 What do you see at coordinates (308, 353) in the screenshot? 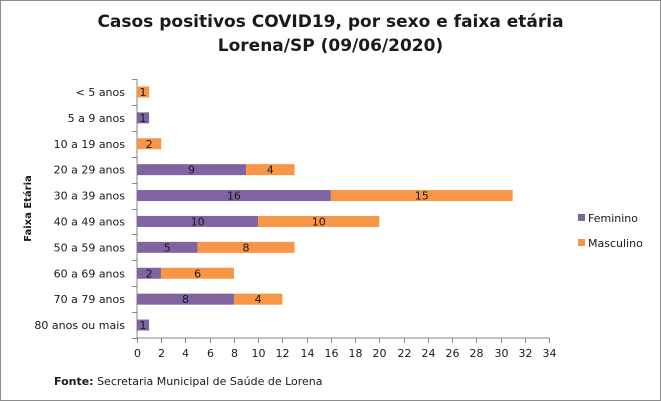
I see `x-tick-label: 14` at bounding box center [308, 353].